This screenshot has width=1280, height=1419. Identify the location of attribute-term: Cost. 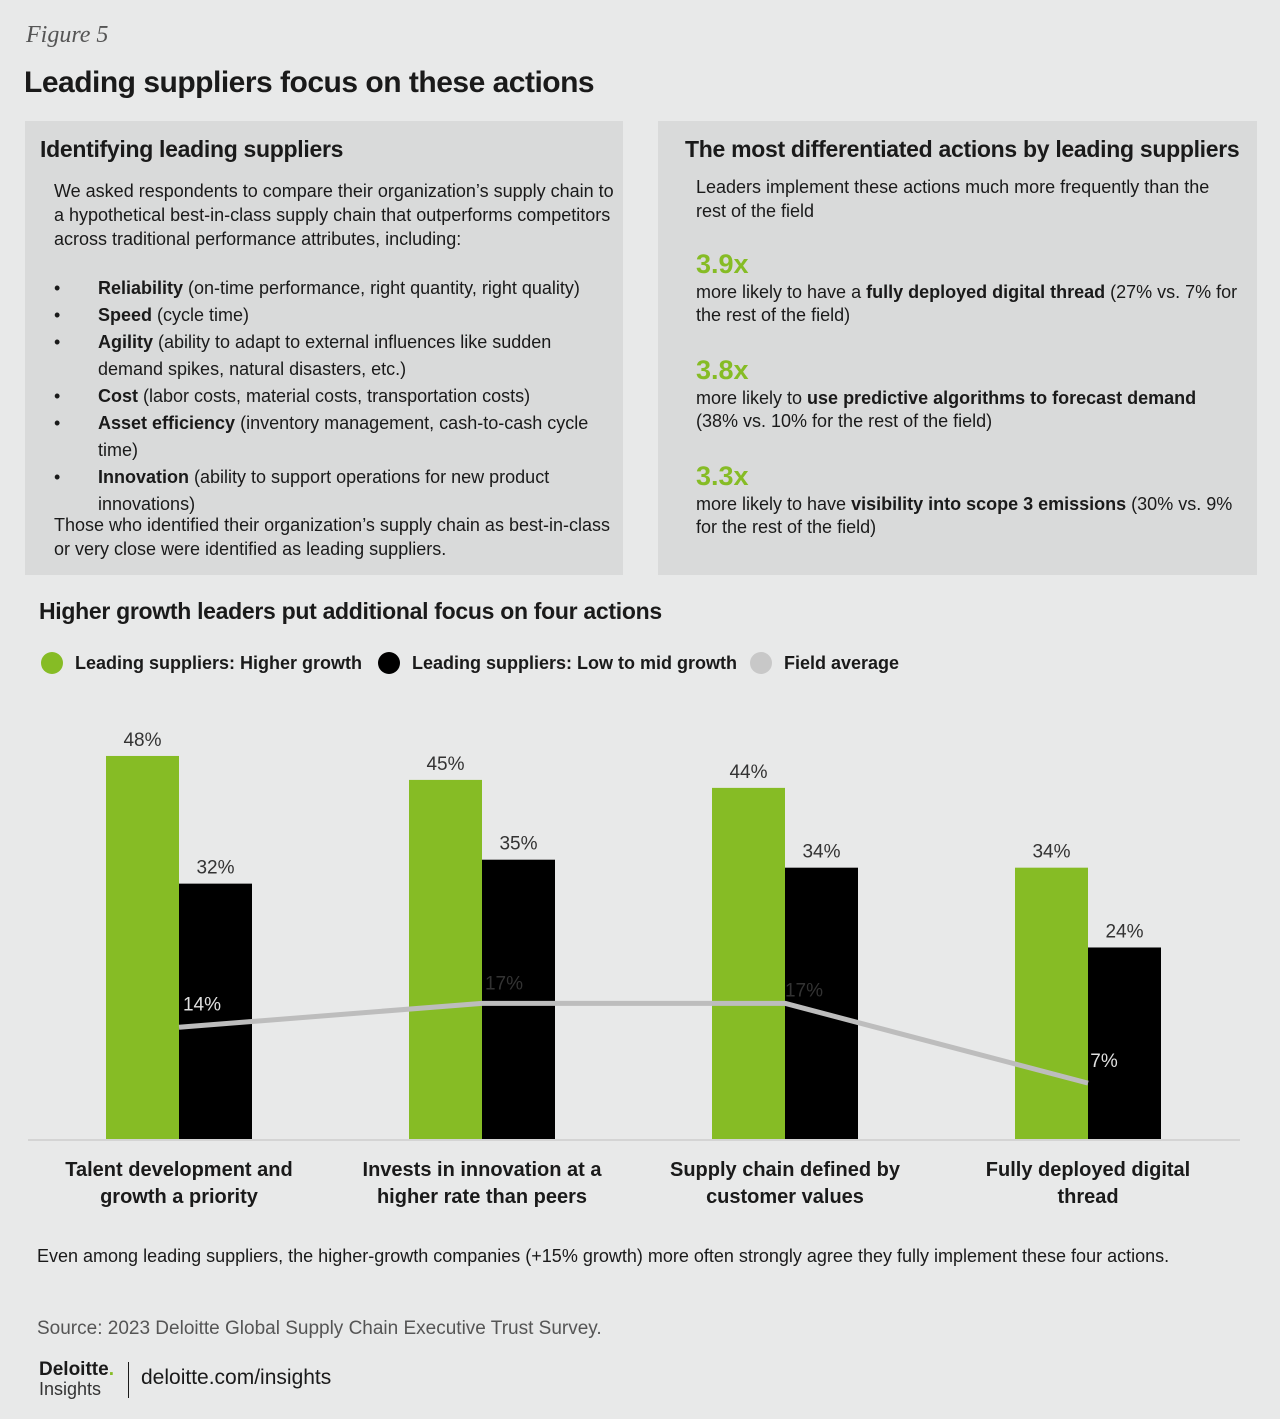
(118, 396).